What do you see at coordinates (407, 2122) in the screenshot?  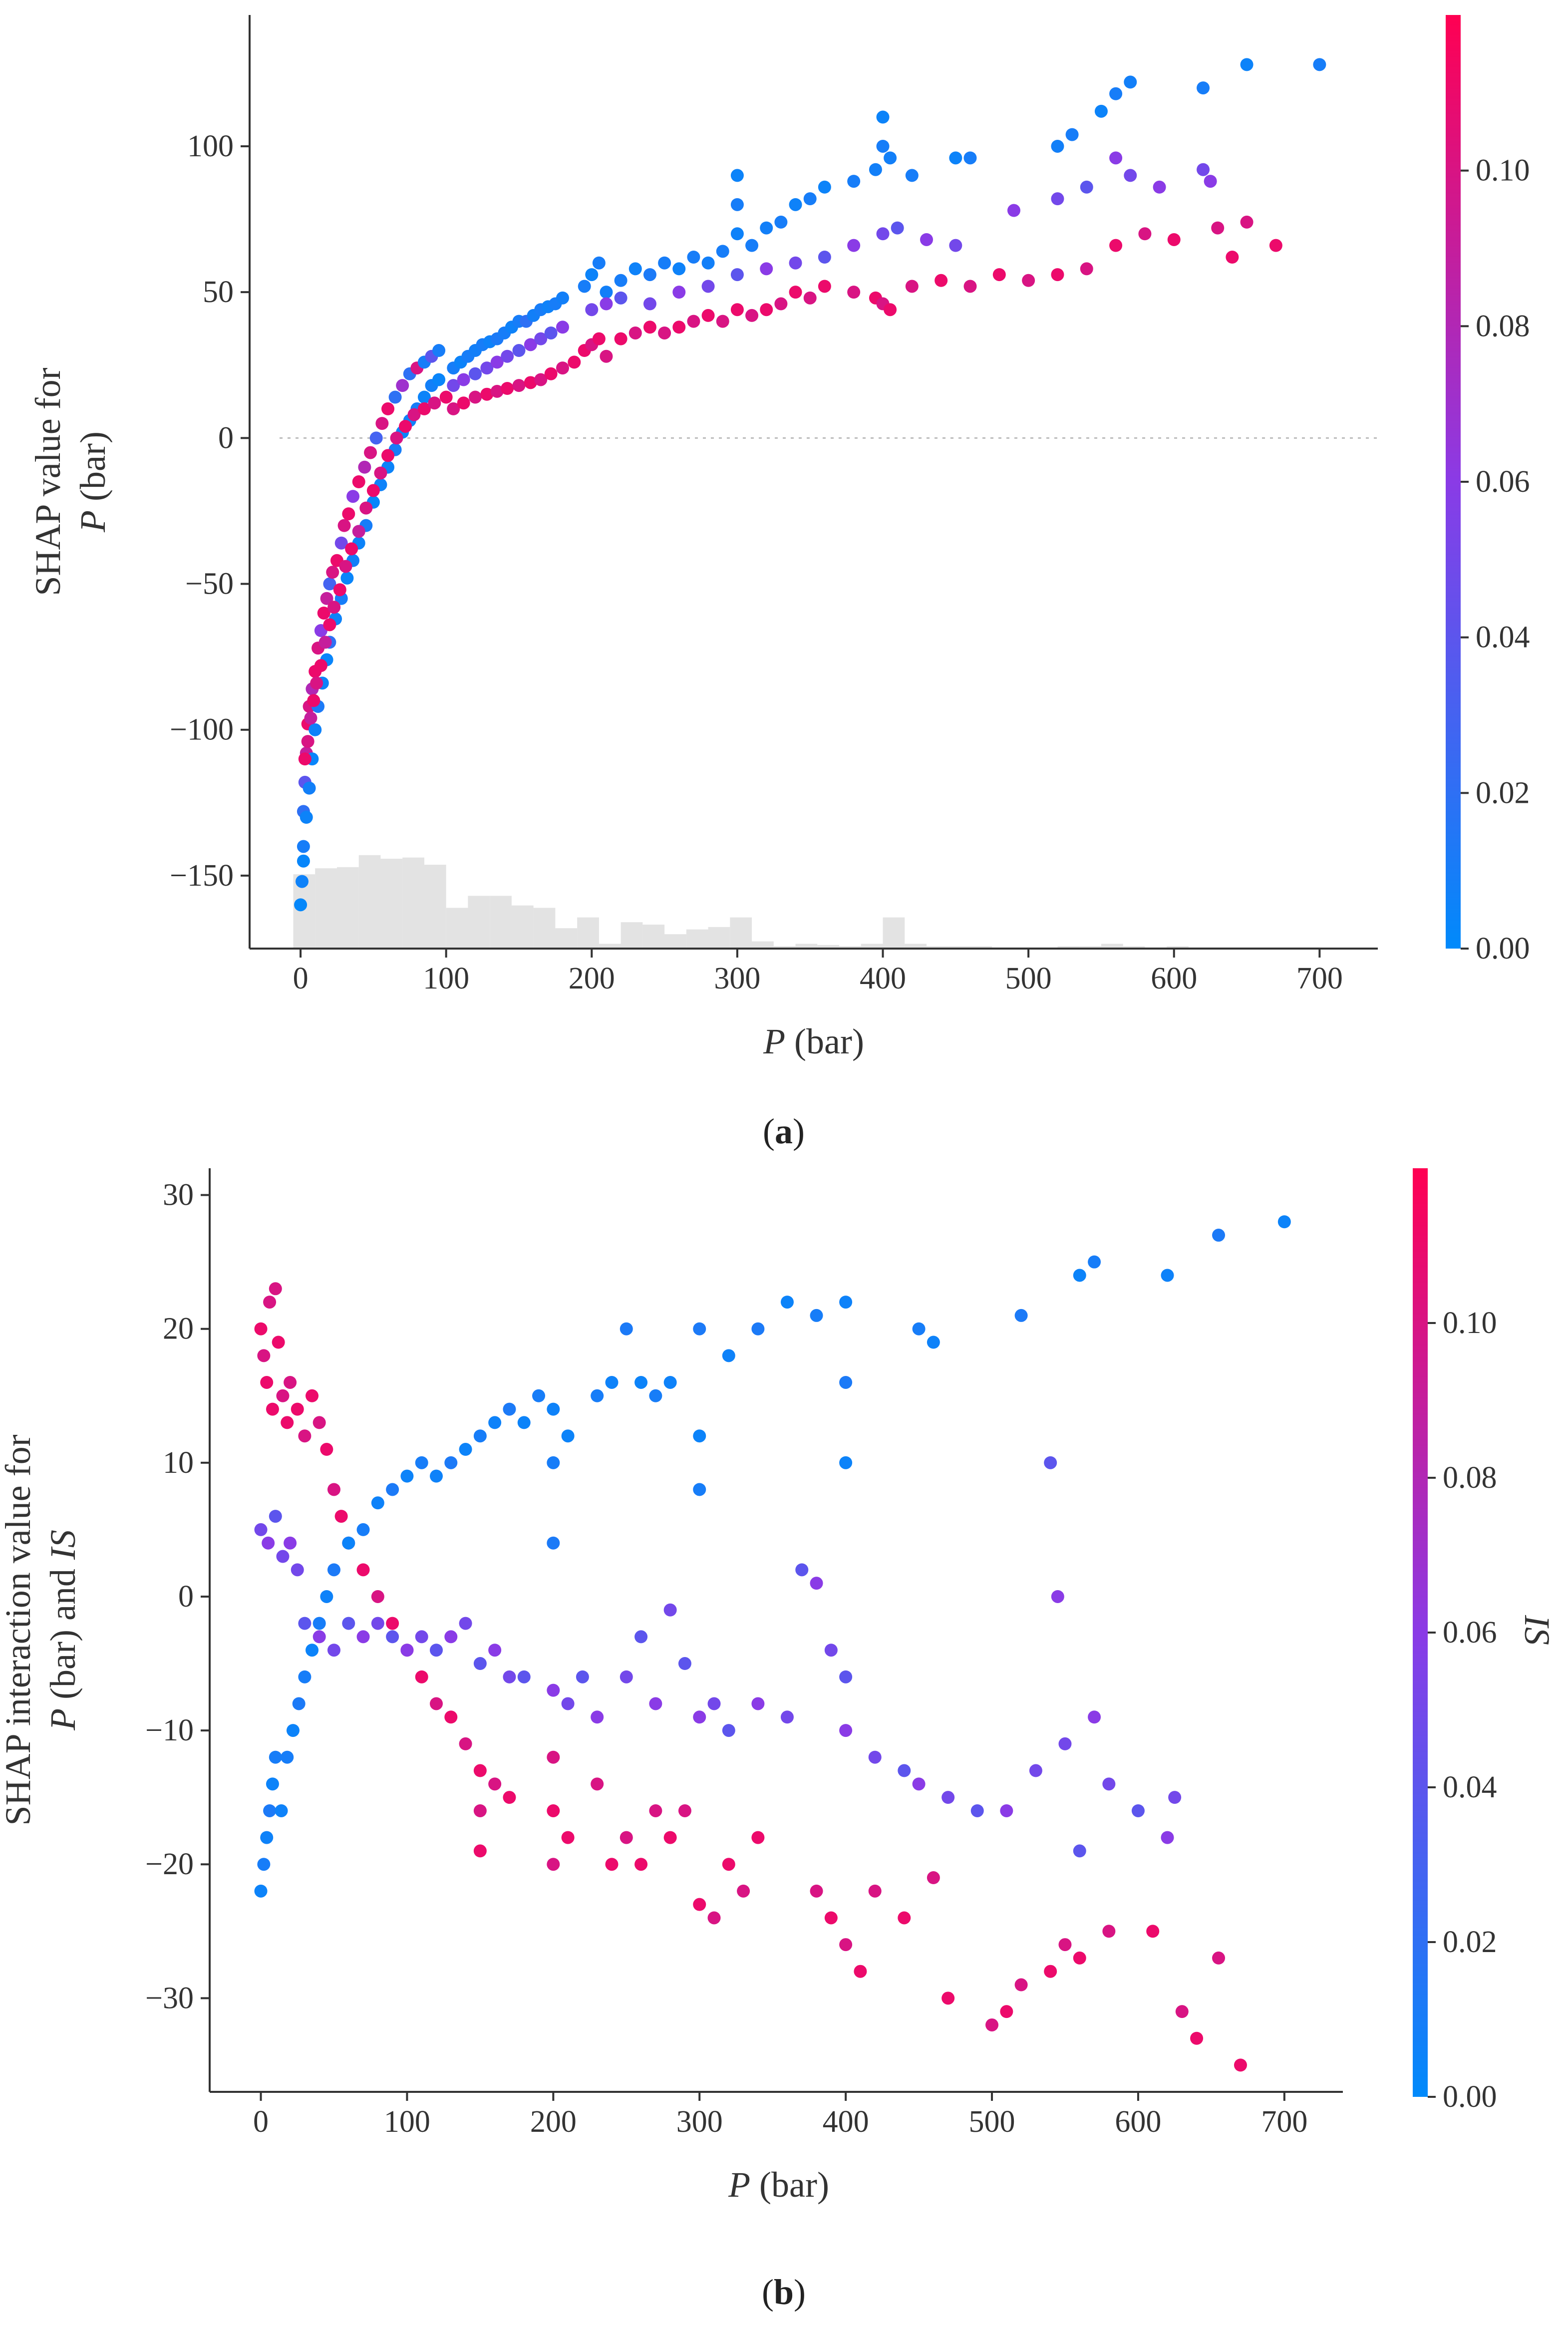 I see `x-tick-label: 100` at bounding box center [407, 2122].